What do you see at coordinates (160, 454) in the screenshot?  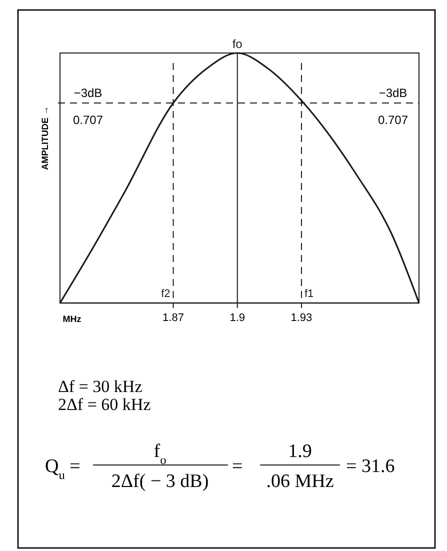 I see `text: f$_{o}$` at bounding box center [160, 454].